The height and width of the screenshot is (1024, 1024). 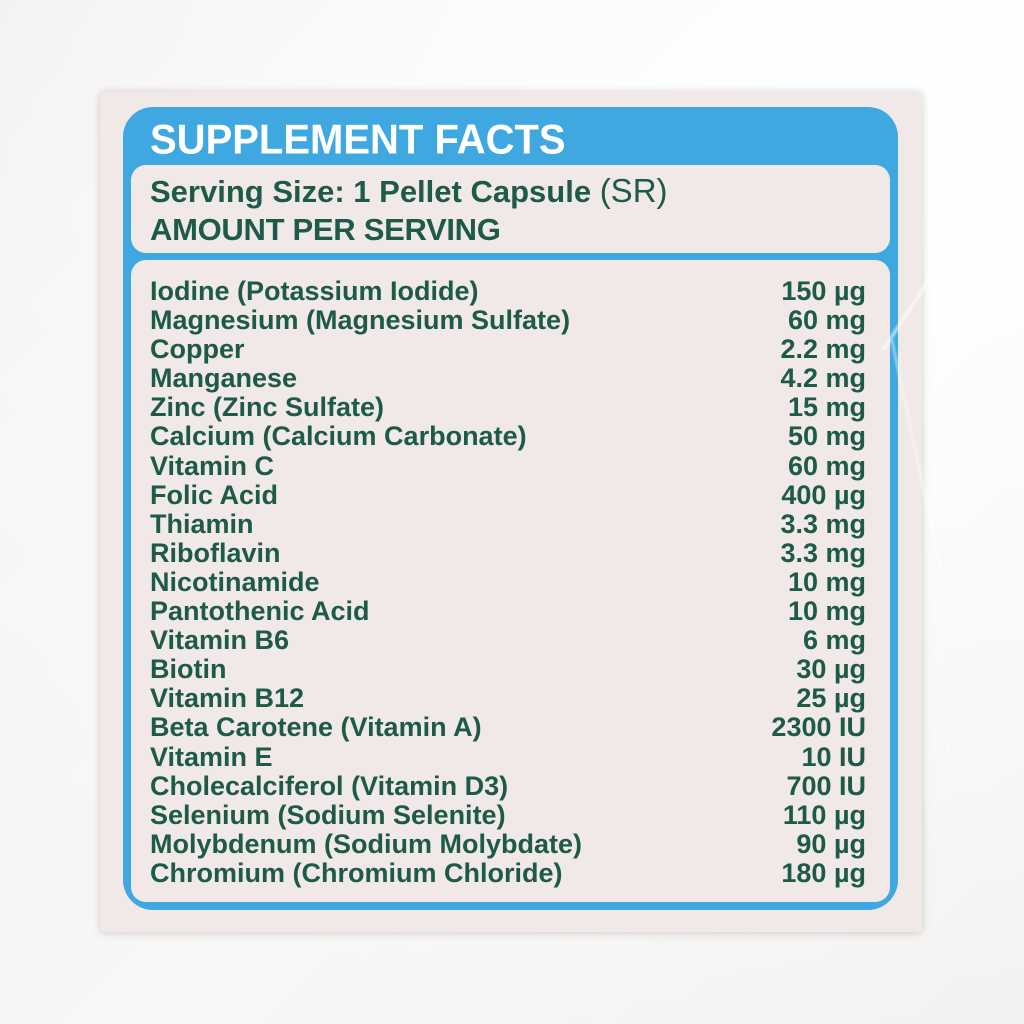 I want to click on nutrient-amount: 6 mg, so click(x=834, y=640).